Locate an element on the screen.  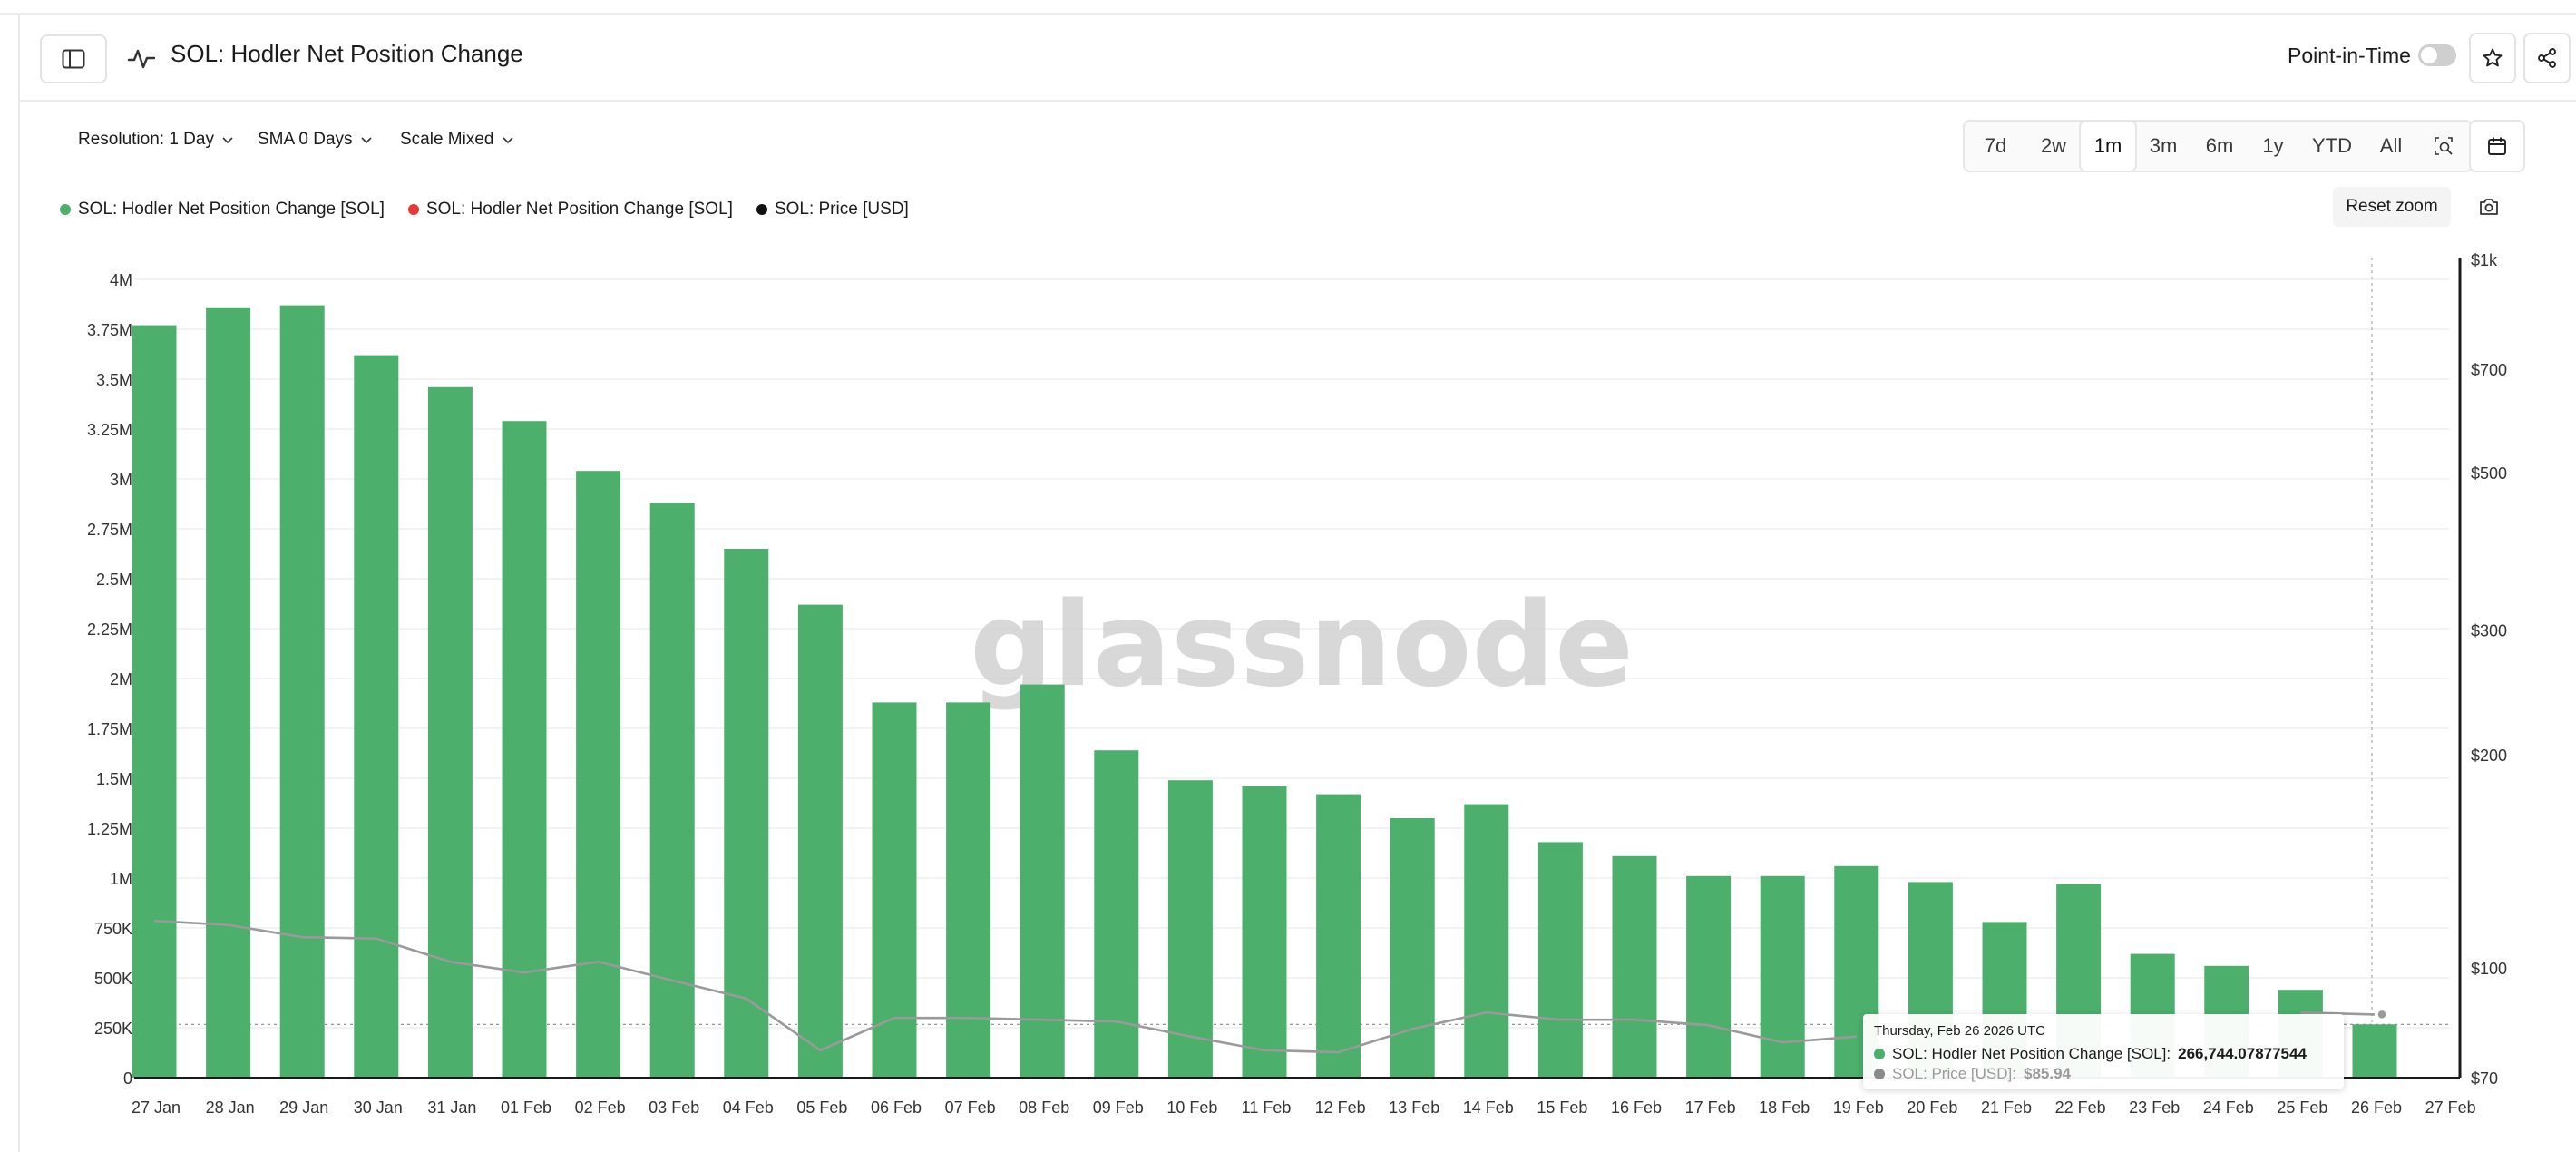
favorite-button is located at coordinates (2492, 58).